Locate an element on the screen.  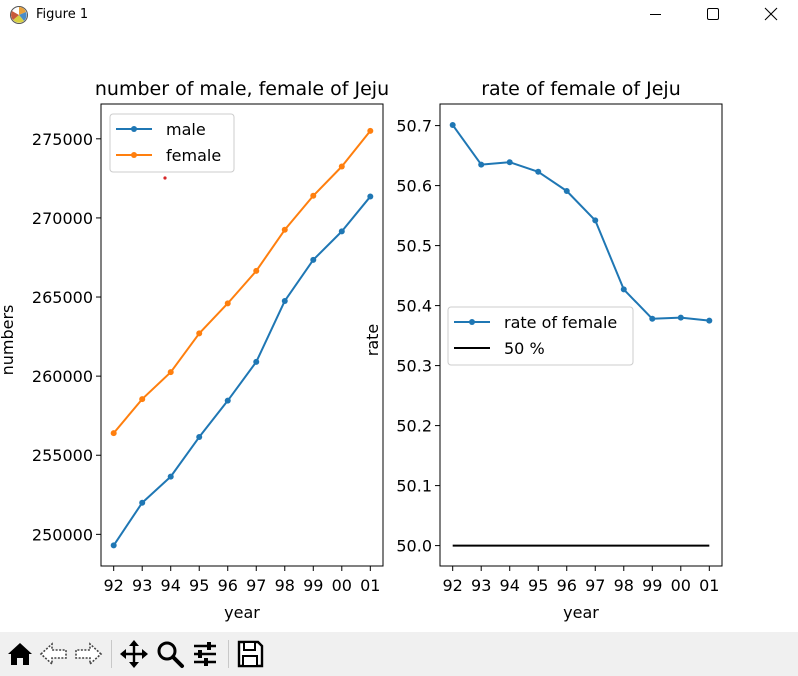
series-line-female is located at coordinates (242, 282).